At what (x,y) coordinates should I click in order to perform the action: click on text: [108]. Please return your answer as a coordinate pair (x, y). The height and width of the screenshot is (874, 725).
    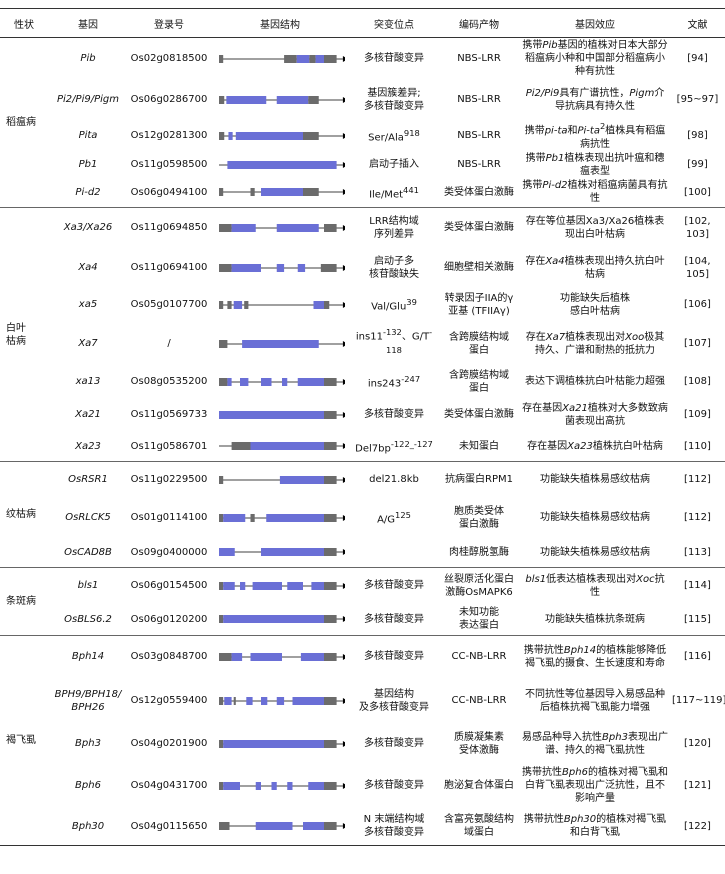
    Looking at the image, I should click on (697, 381).